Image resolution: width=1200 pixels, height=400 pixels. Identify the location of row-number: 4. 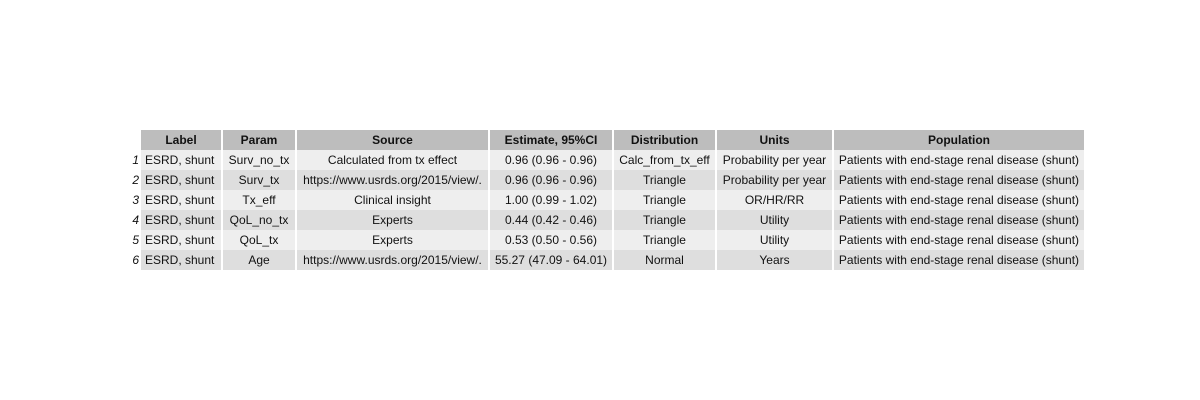
(135, 220).